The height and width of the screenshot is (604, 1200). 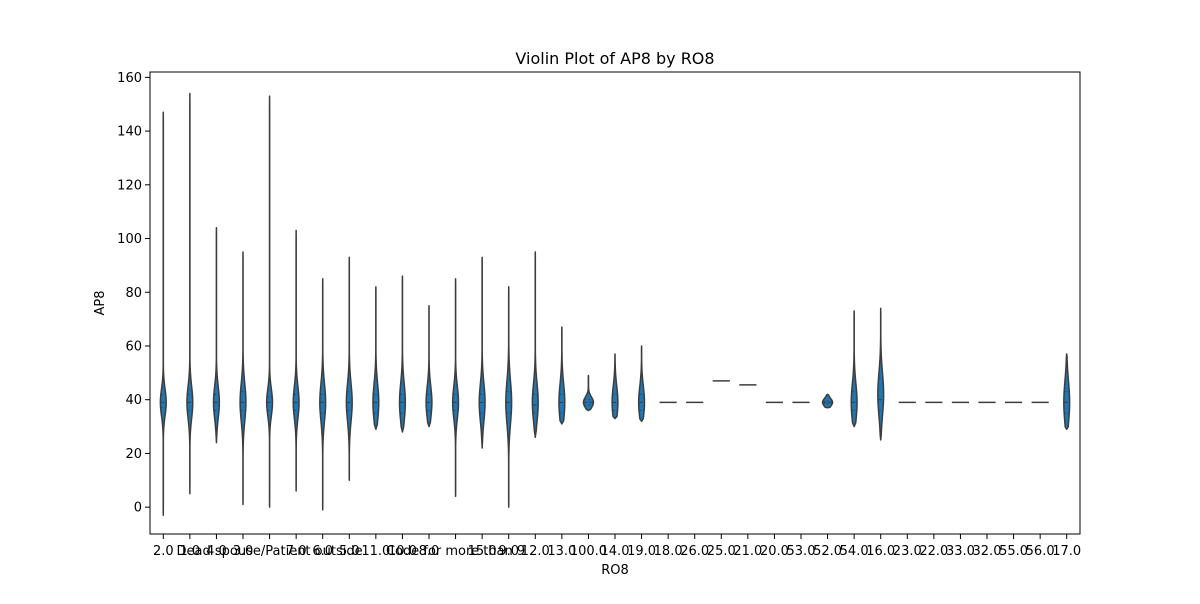 What do you see at coordinates (535, 551) in the screenshot?
I see `x-tick-label: 12.0` at bounding box center [535, 551].